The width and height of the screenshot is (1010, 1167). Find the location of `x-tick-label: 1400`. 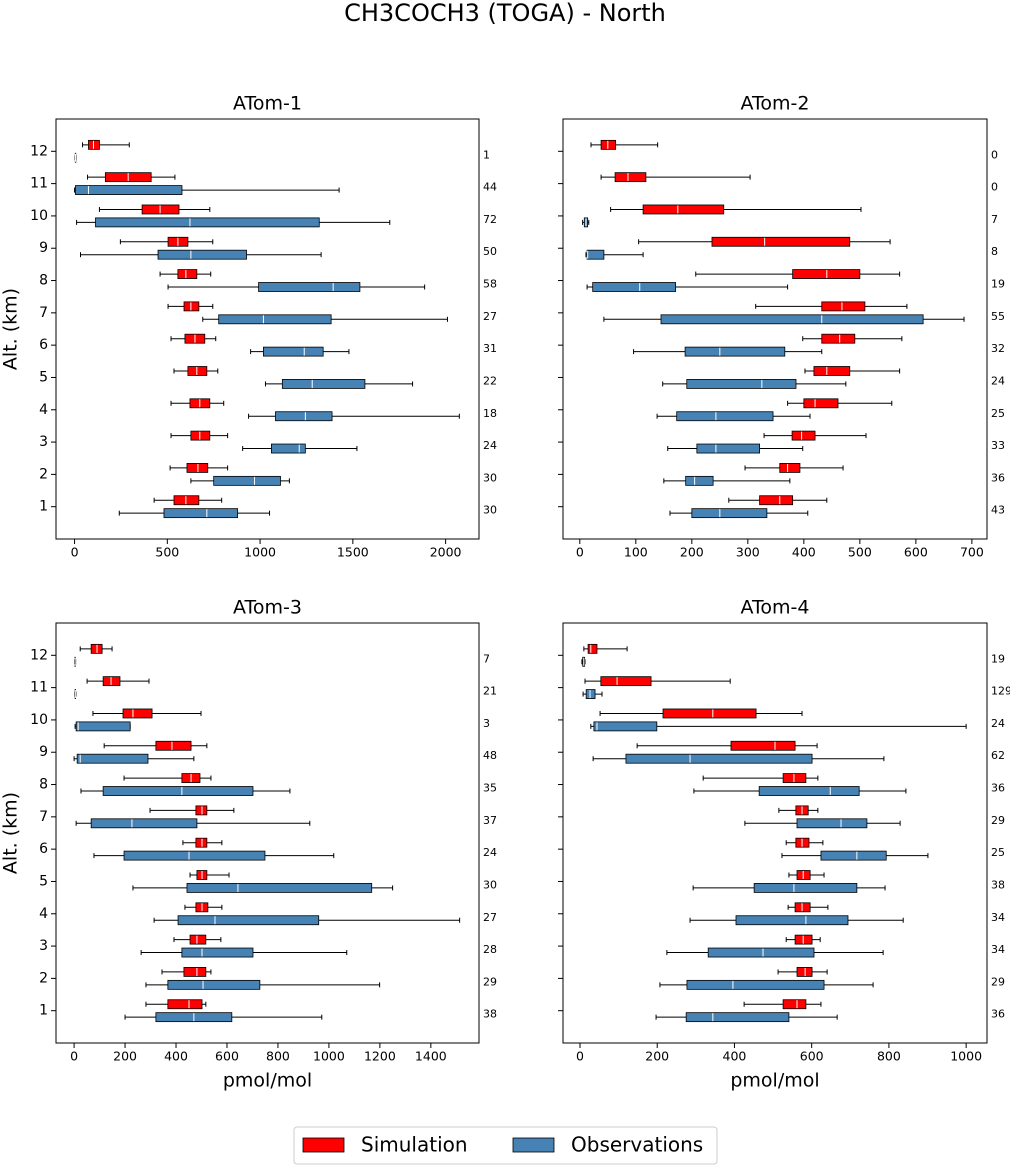

x-tick-label: 1400 is located at coordinates (431, 1056).